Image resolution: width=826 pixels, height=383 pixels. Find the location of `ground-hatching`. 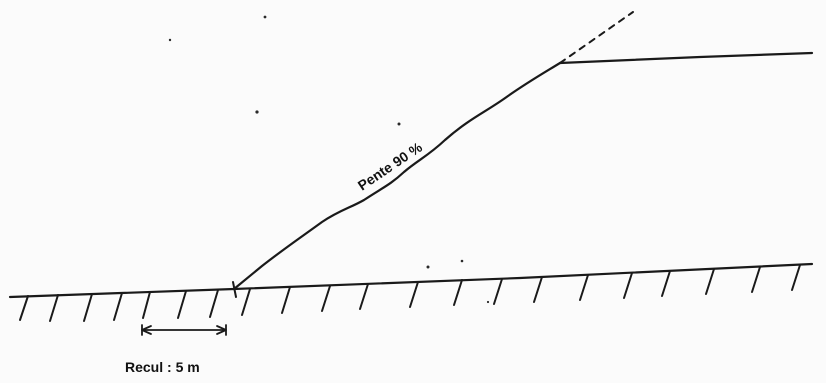

ground-hatching is located at coordinates (410, 293).